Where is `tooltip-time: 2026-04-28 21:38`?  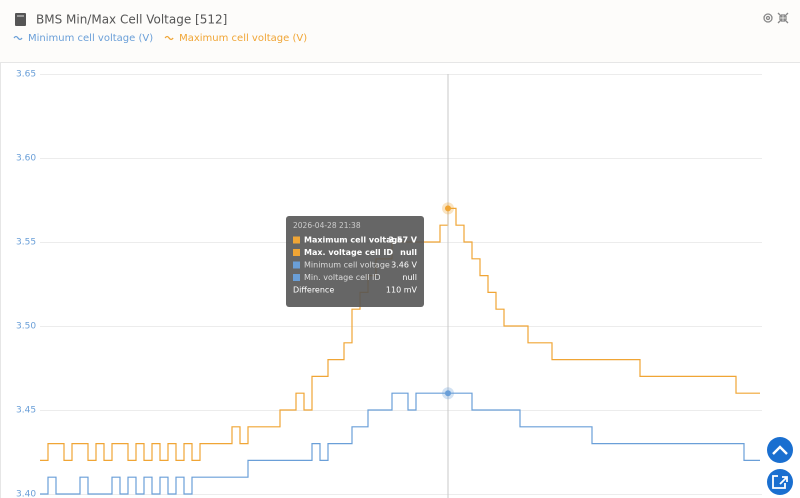
tooltip-time: 2026-04-28 21:38 is located at coordinates (327, 225).